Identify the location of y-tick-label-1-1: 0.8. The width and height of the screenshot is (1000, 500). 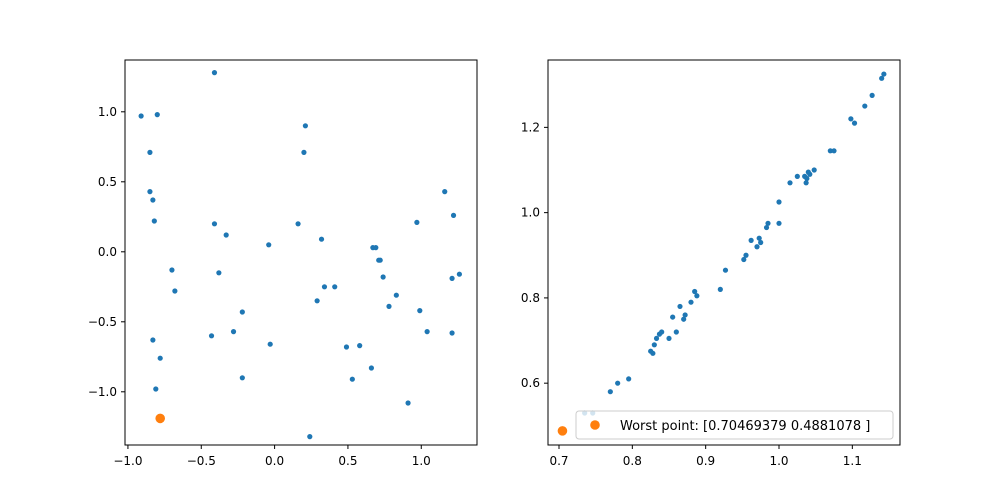
(530, 298).